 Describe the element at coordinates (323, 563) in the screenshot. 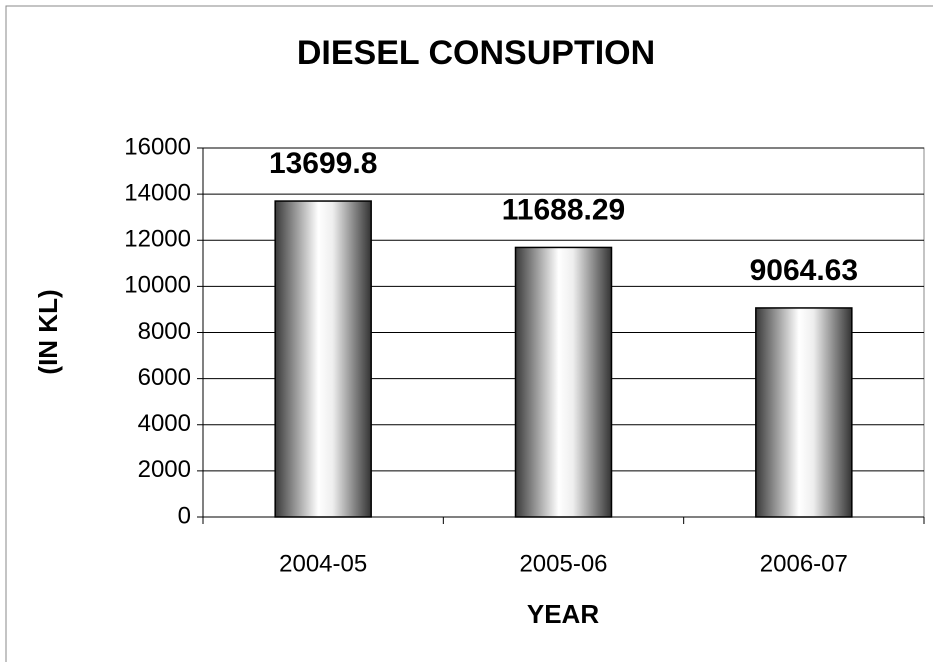

I see `x-tick-label: 2004-05` at that location.